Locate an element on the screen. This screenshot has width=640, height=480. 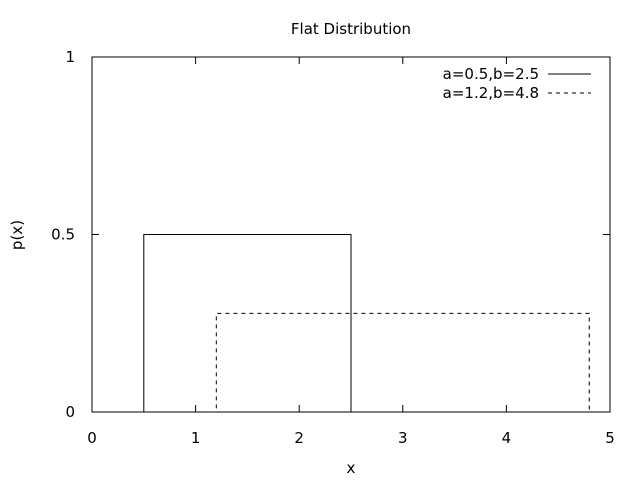
x-tick-label: 2 is located at coordinates (299, 438).